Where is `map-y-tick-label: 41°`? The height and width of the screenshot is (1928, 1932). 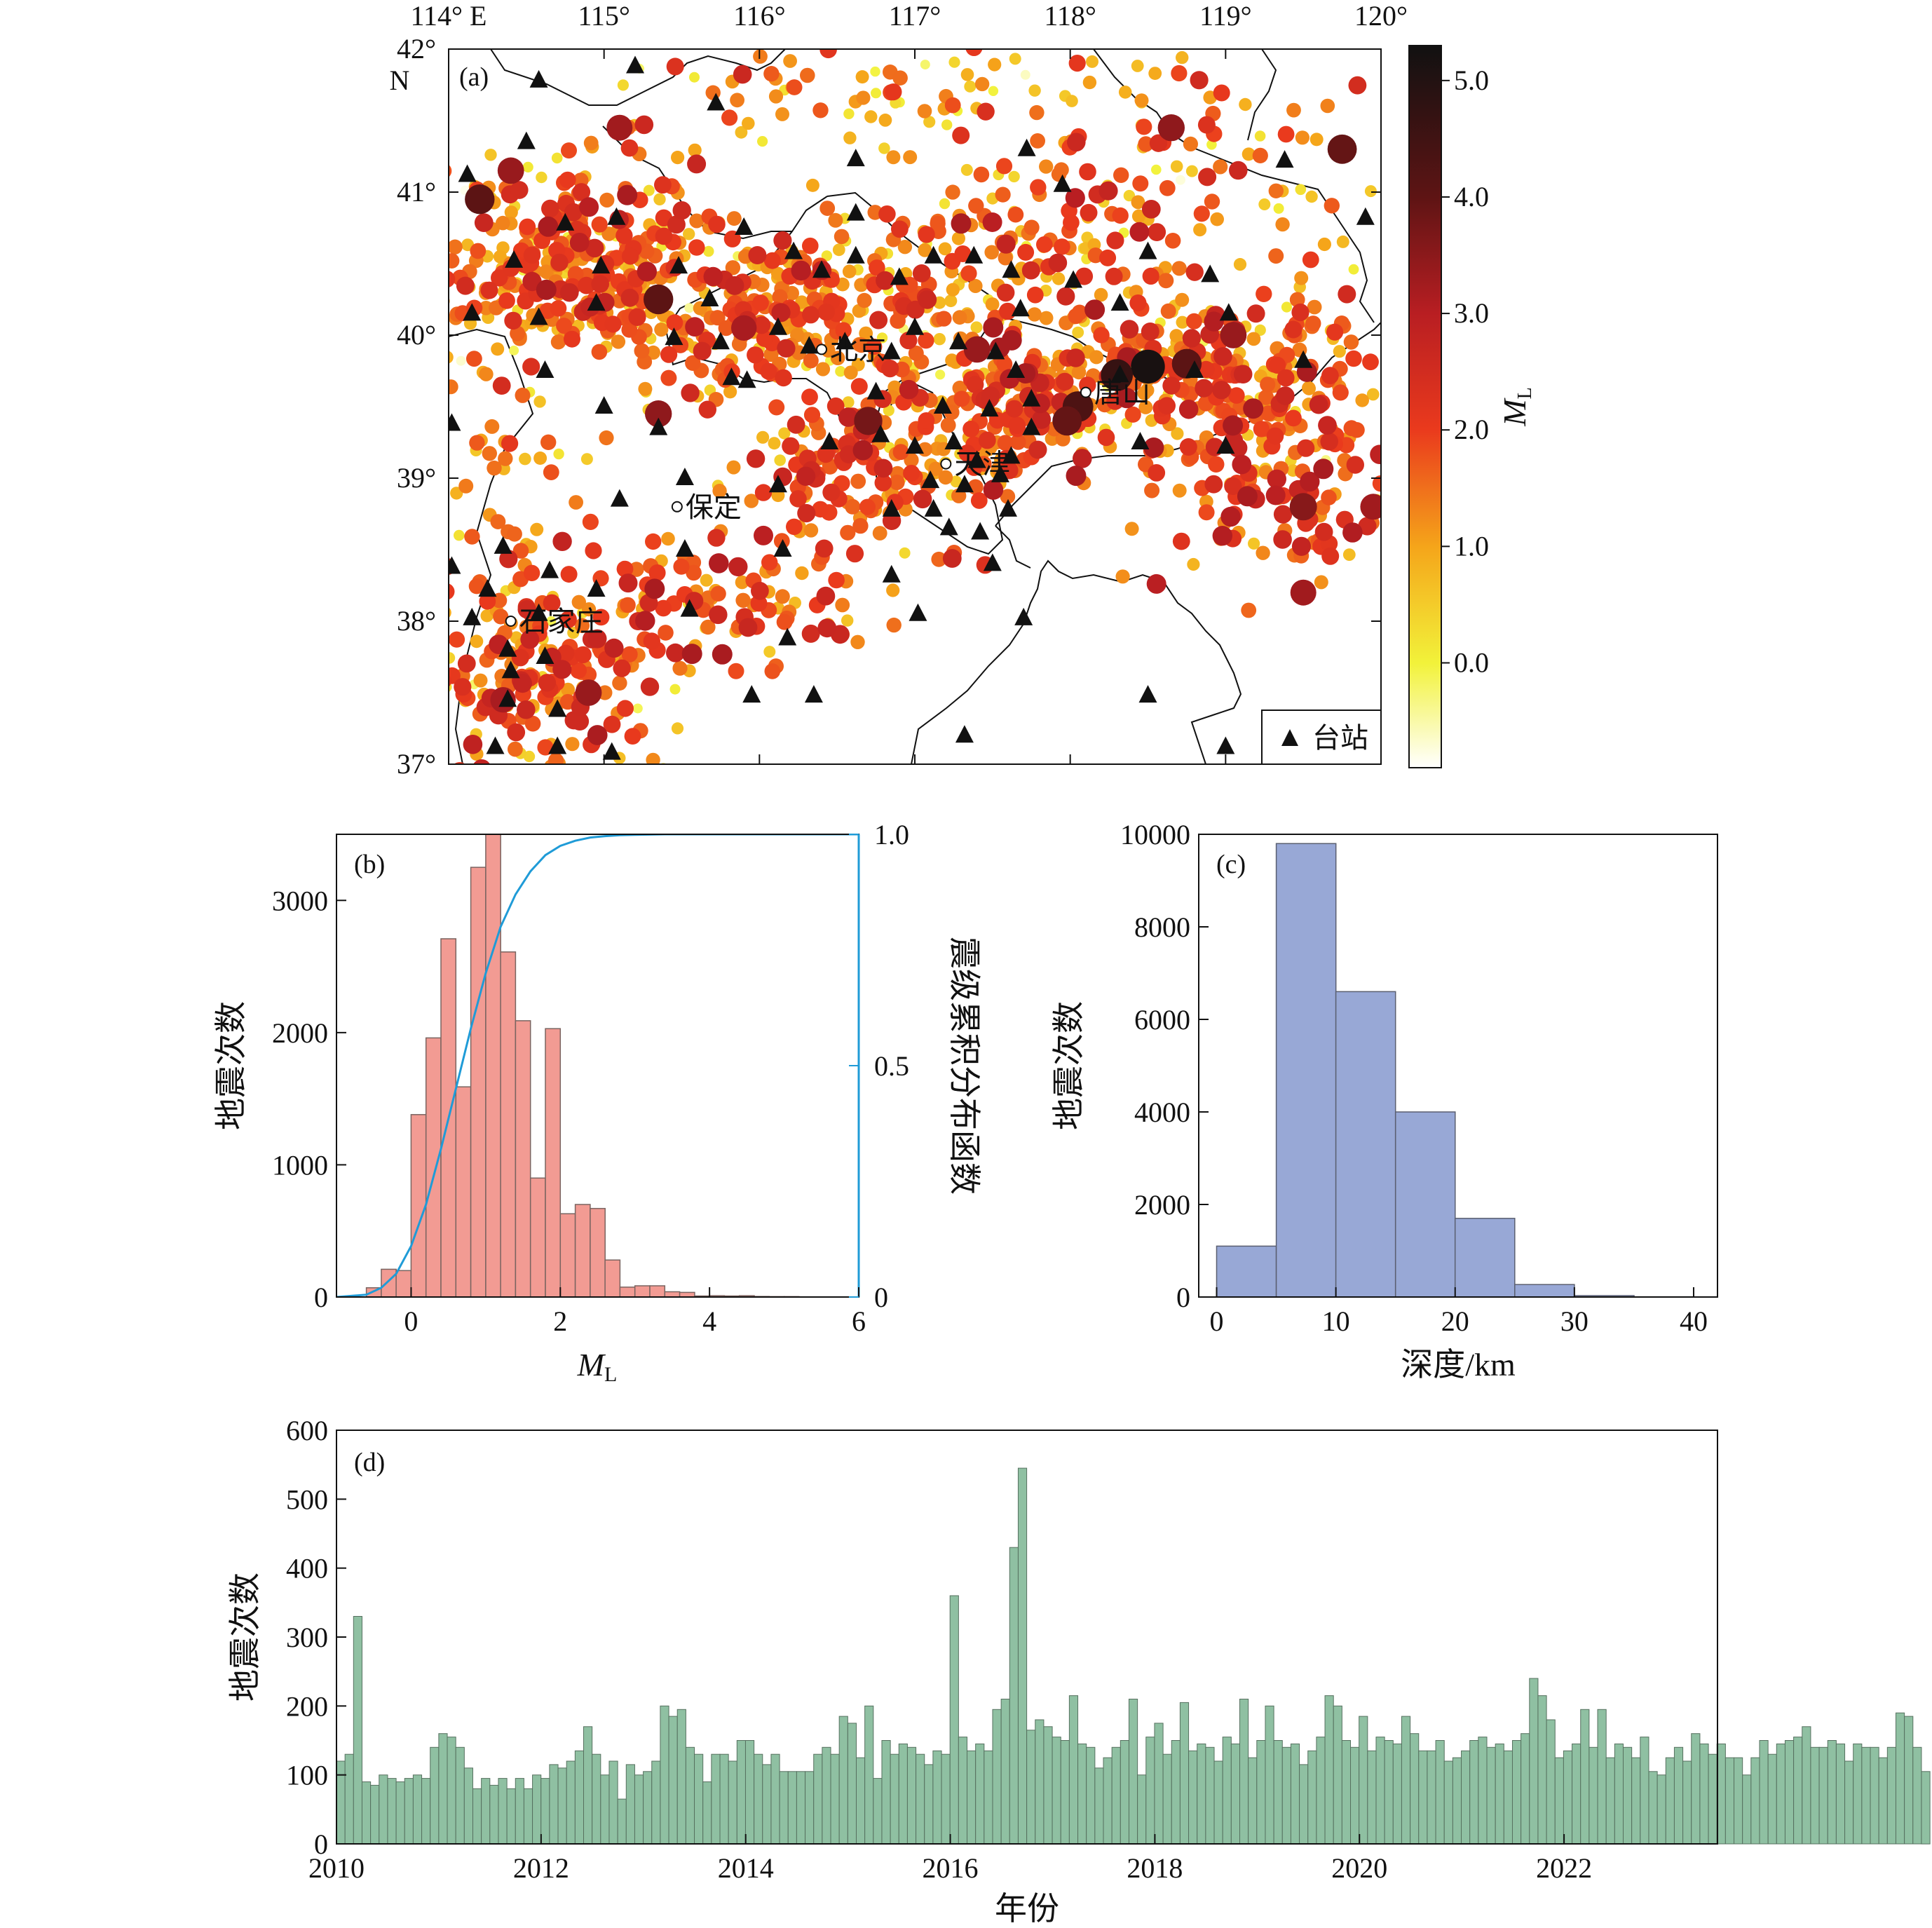 map-y-tick-label: 41° is located at coordinates (416, 192).